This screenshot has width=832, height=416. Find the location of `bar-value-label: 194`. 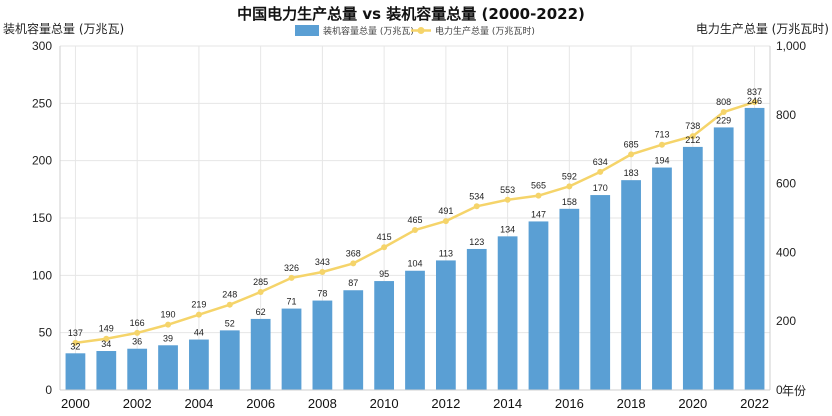

bar-value-label: 194 is located at coordinates (661, 161).